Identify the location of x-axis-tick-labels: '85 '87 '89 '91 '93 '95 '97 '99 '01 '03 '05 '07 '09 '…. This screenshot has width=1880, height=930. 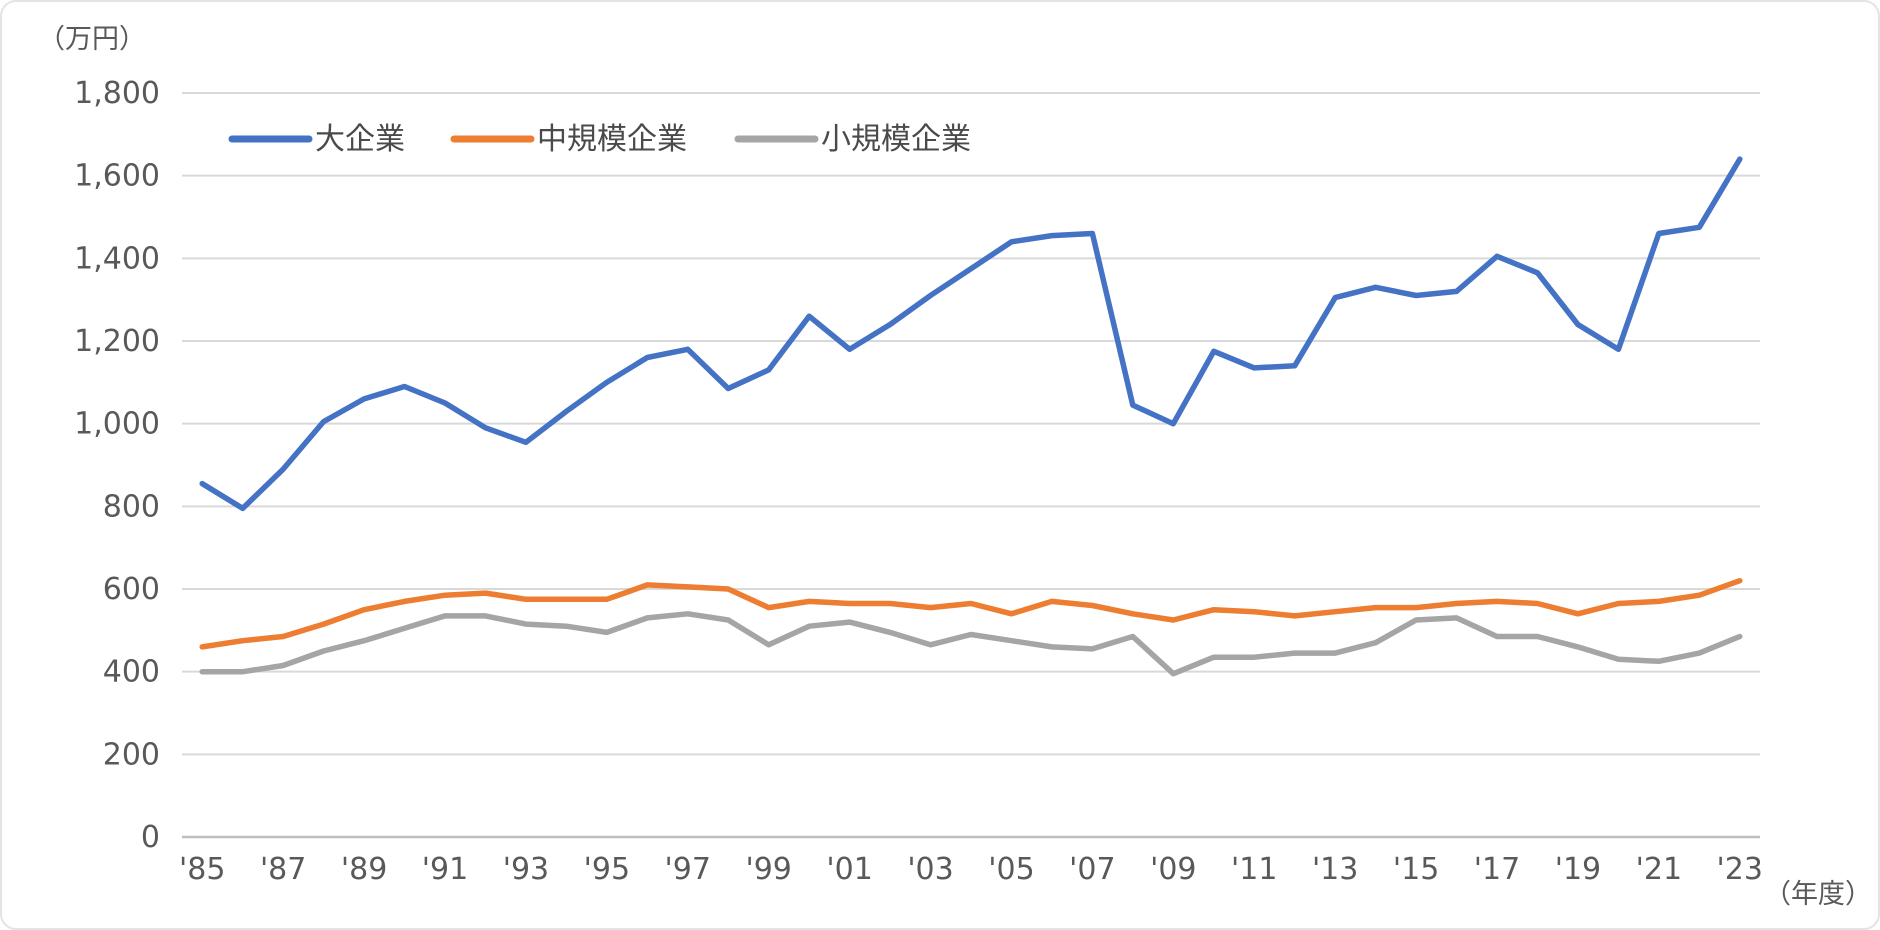
(971, 869).